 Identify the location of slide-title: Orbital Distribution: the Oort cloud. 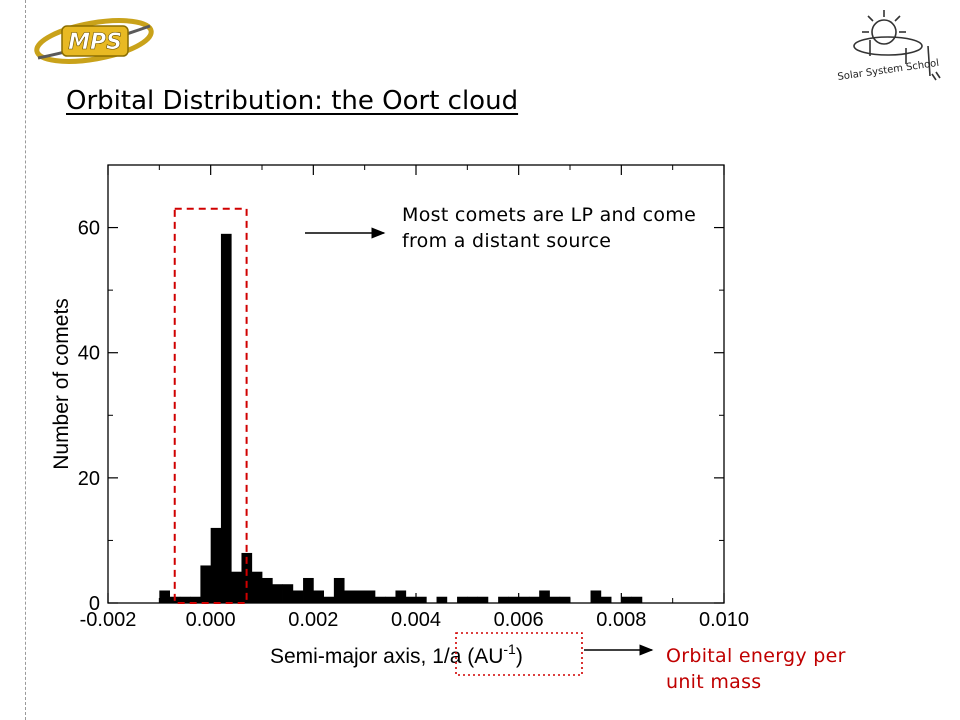
(292, 101).